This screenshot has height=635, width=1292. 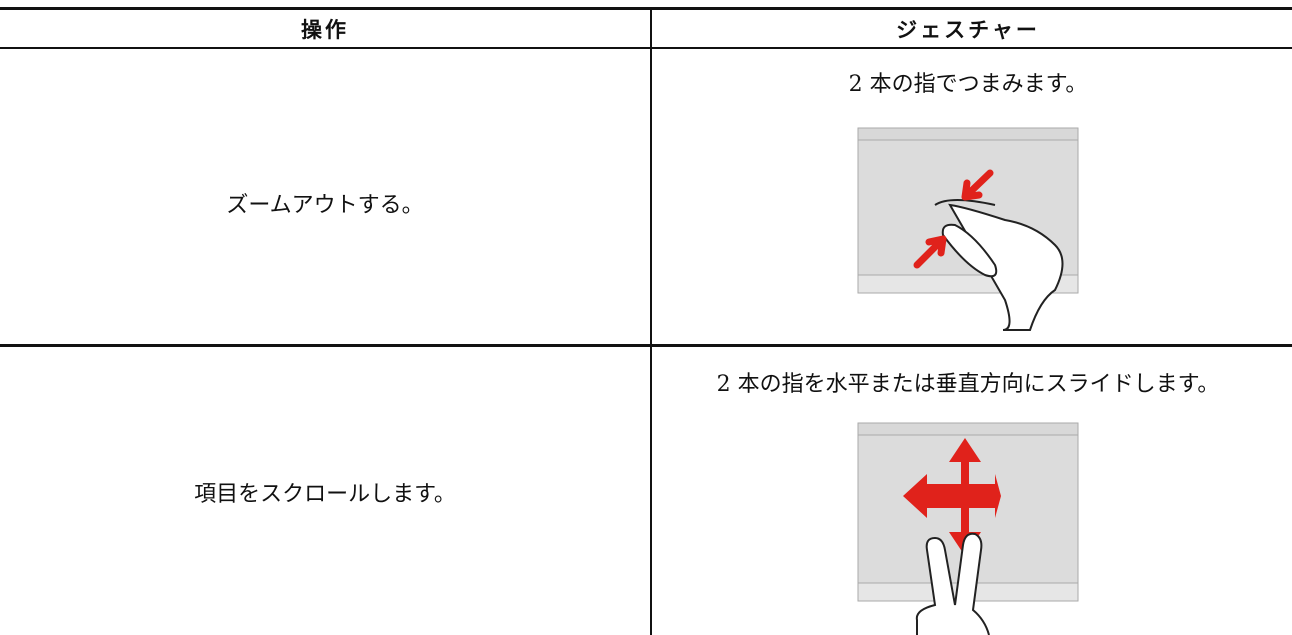 What do you see at coordinates (325, 205) in the screenshot?
I see `action-cell: ズームアウトする。` at bounding box center [325, 205].